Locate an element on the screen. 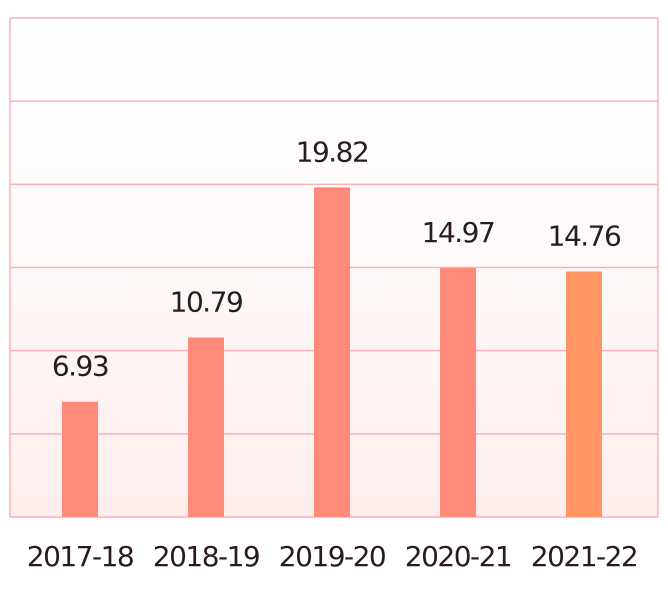  value-label: 10.79 is located at coordinates (206, 302).